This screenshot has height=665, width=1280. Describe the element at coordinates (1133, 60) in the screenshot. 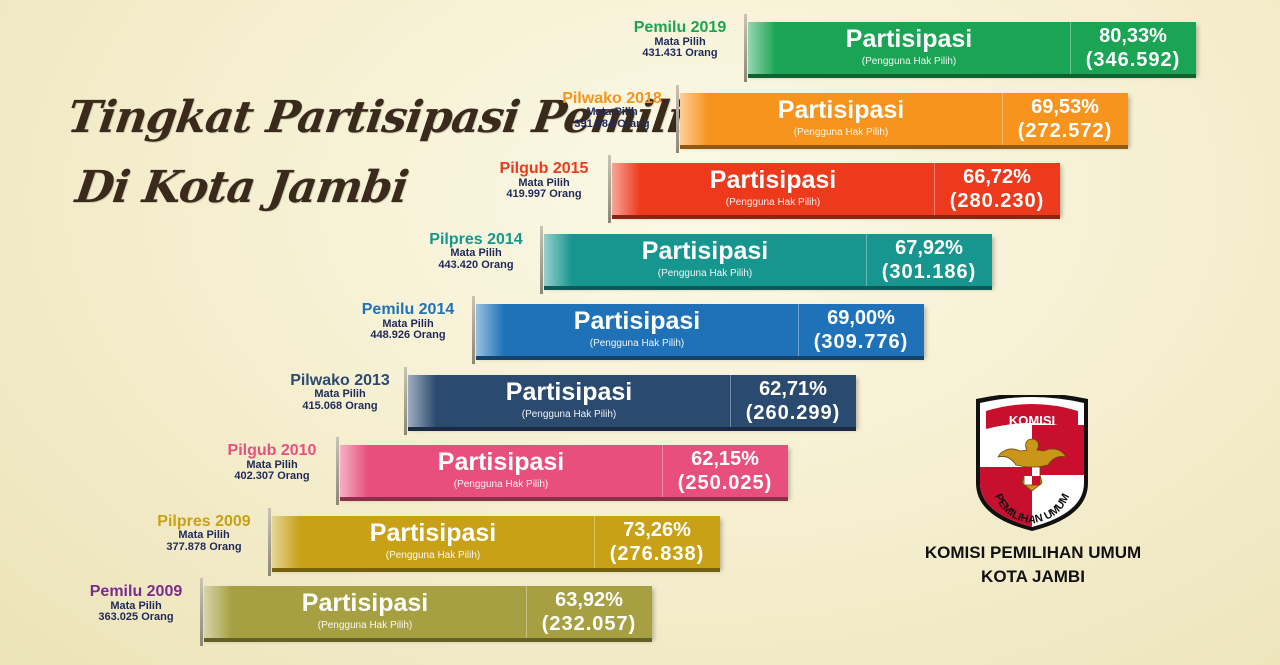

I see `voters-used-count: (346.592)` at that location.